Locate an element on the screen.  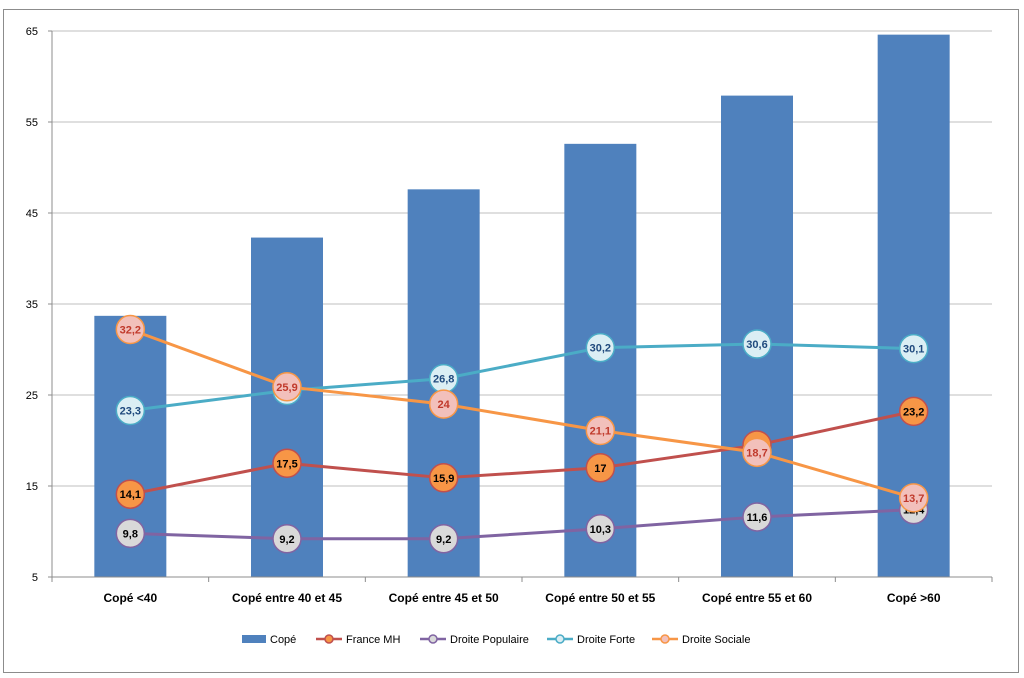
y-tick-label: 25 is located at coordinates (32, 396).